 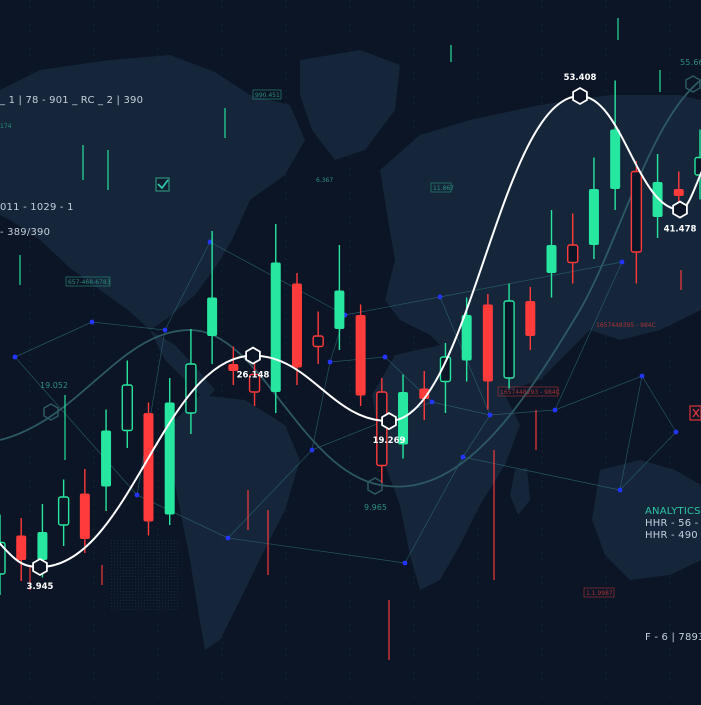 I want to click on map-greenland, so click(x=350, y=105).